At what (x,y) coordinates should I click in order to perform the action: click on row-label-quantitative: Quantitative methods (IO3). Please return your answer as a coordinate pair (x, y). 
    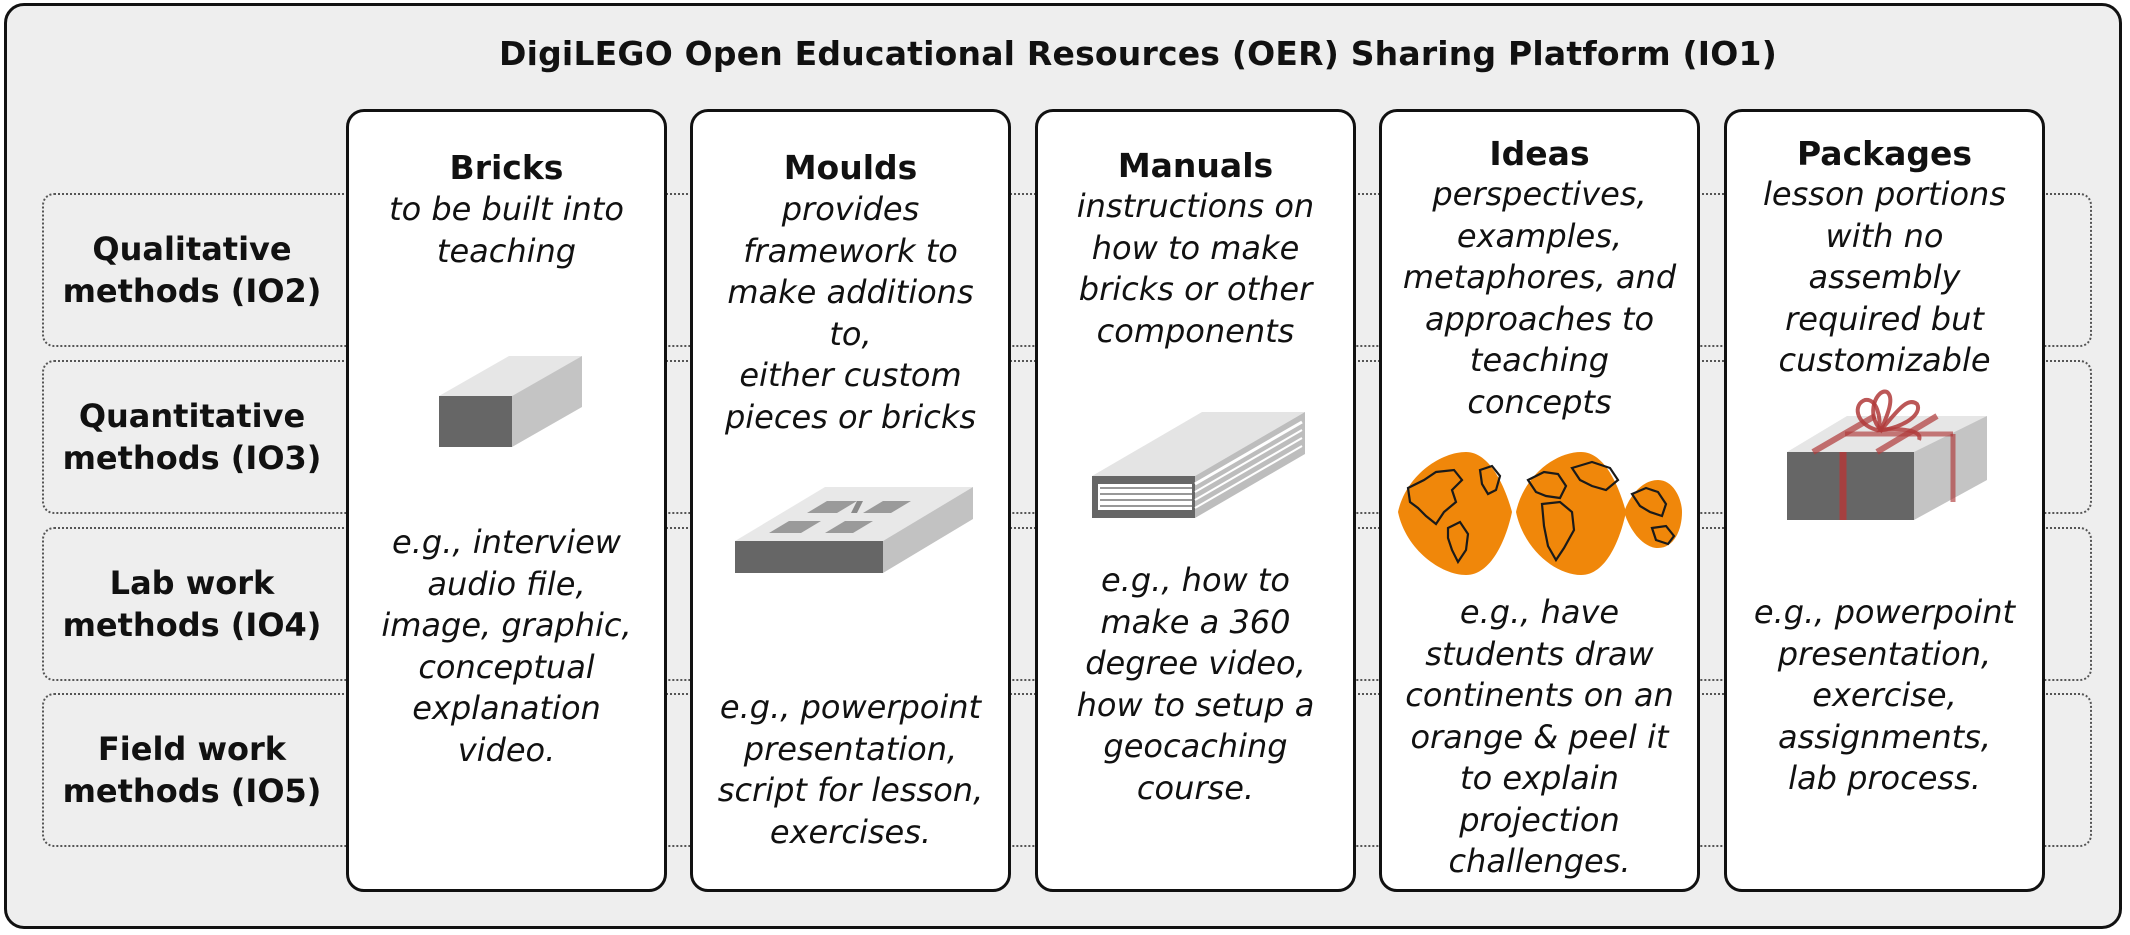
    Looking at the image, I should click on (192, 437).